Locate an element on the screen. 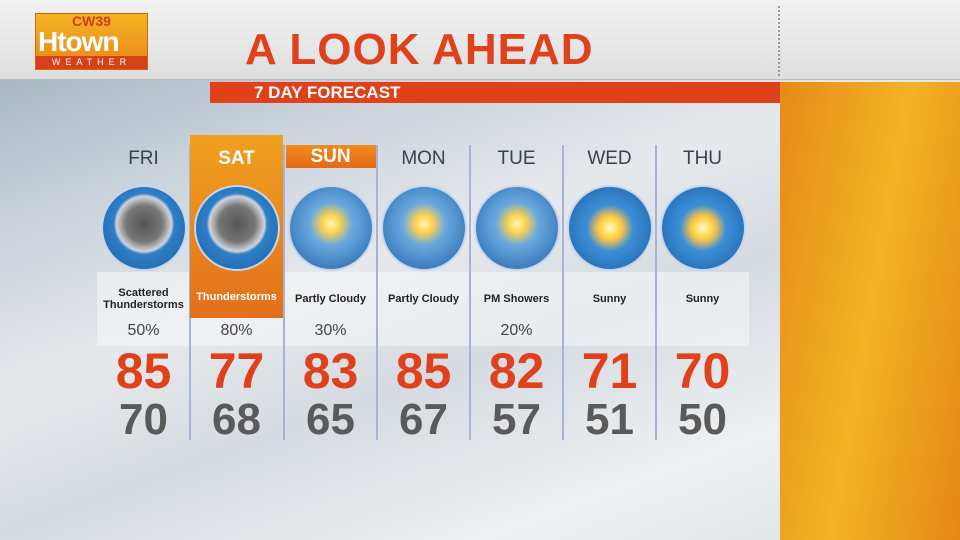 Image resolution: width=960 pixels, height=540 pixels. forecast-day-sat: SAT Thunderstorms 80% 77 68 is located at coordinates (236, 288).